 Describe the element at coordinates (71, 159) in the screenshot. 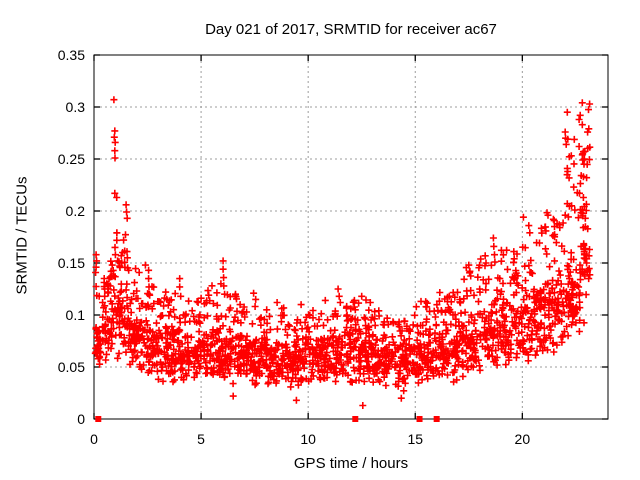

I see `y-tick-label: 0.25` at that location.